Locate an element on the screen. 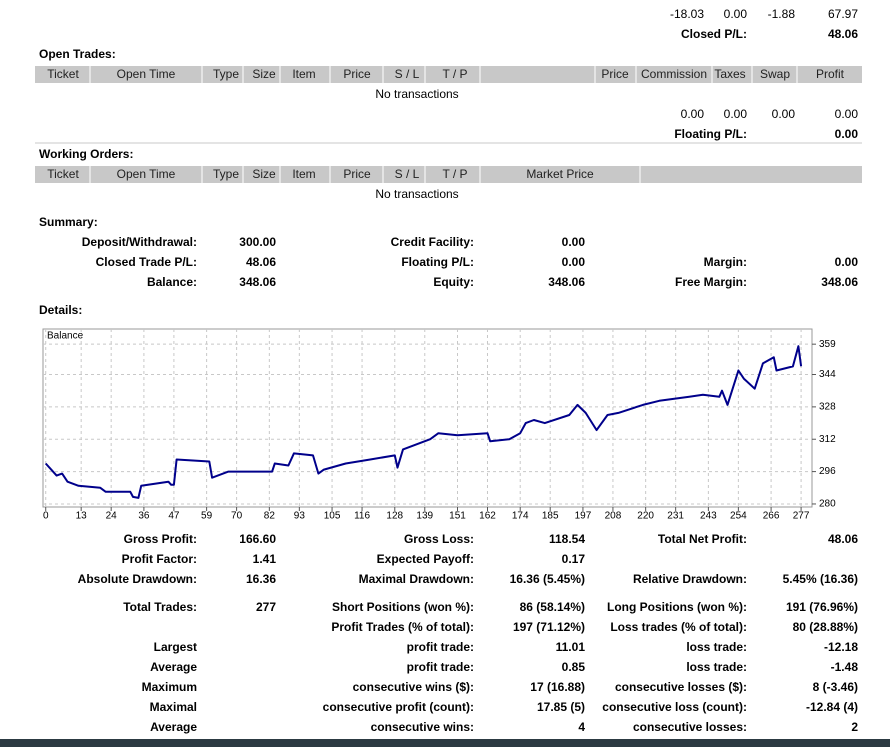 The width and height of the screenshot is (890, 747). x-tick-label: 70 is located at coordinates (237, 516).